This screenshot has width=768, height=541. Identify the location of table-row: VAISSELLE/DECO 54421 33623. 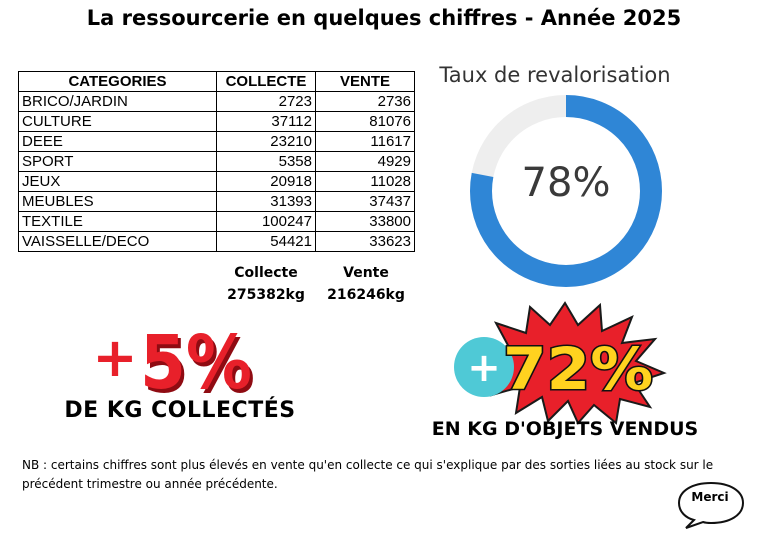
(216, 241).